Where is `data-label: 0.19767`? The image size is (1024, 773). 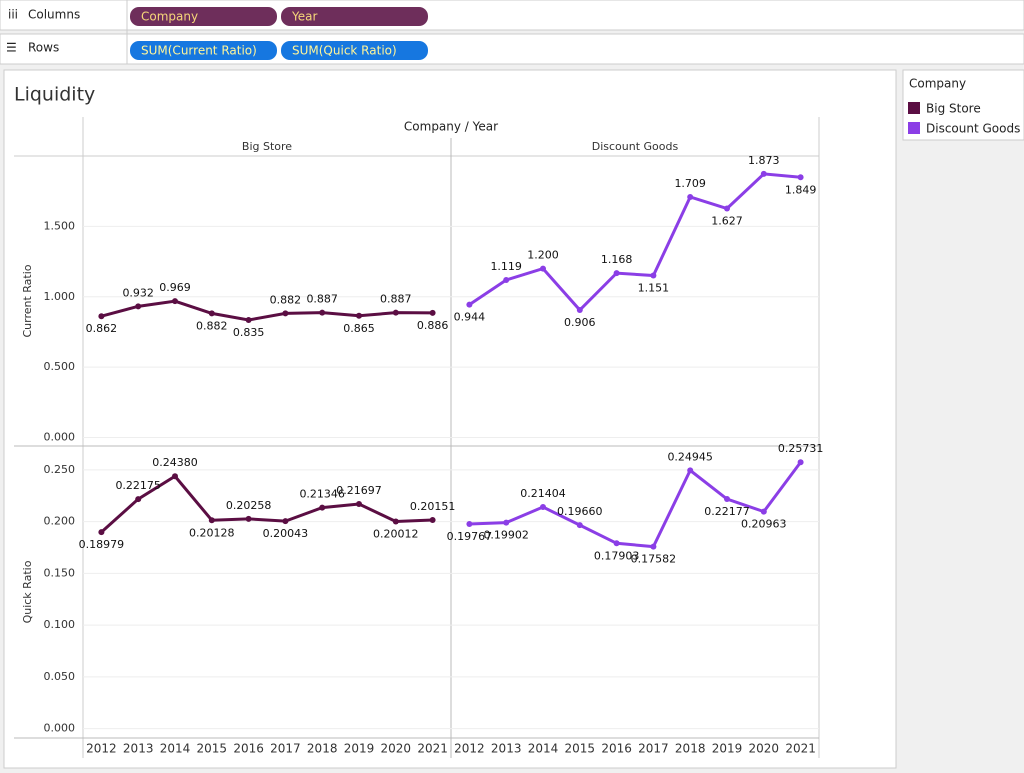 data-label: 0.19767 is located at coordinates (470, 536).